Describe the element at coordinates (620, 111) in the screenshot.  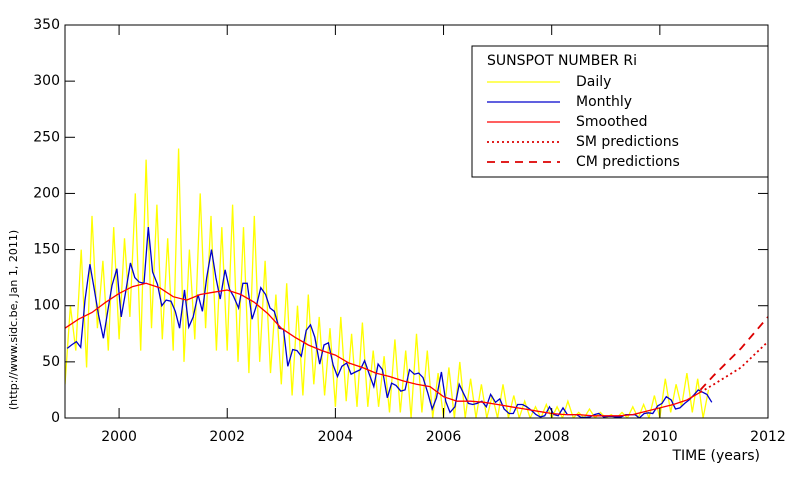
I see `legend-box` at that location.